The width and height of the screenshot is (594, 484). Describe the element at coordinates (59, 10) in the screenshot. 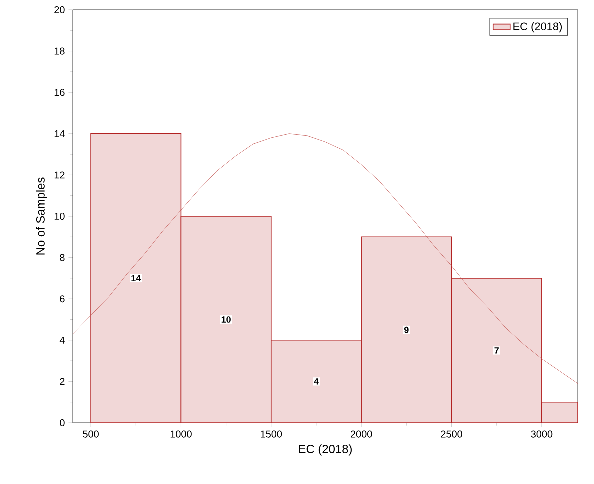

I see `y-tick-label: 20` at that location.